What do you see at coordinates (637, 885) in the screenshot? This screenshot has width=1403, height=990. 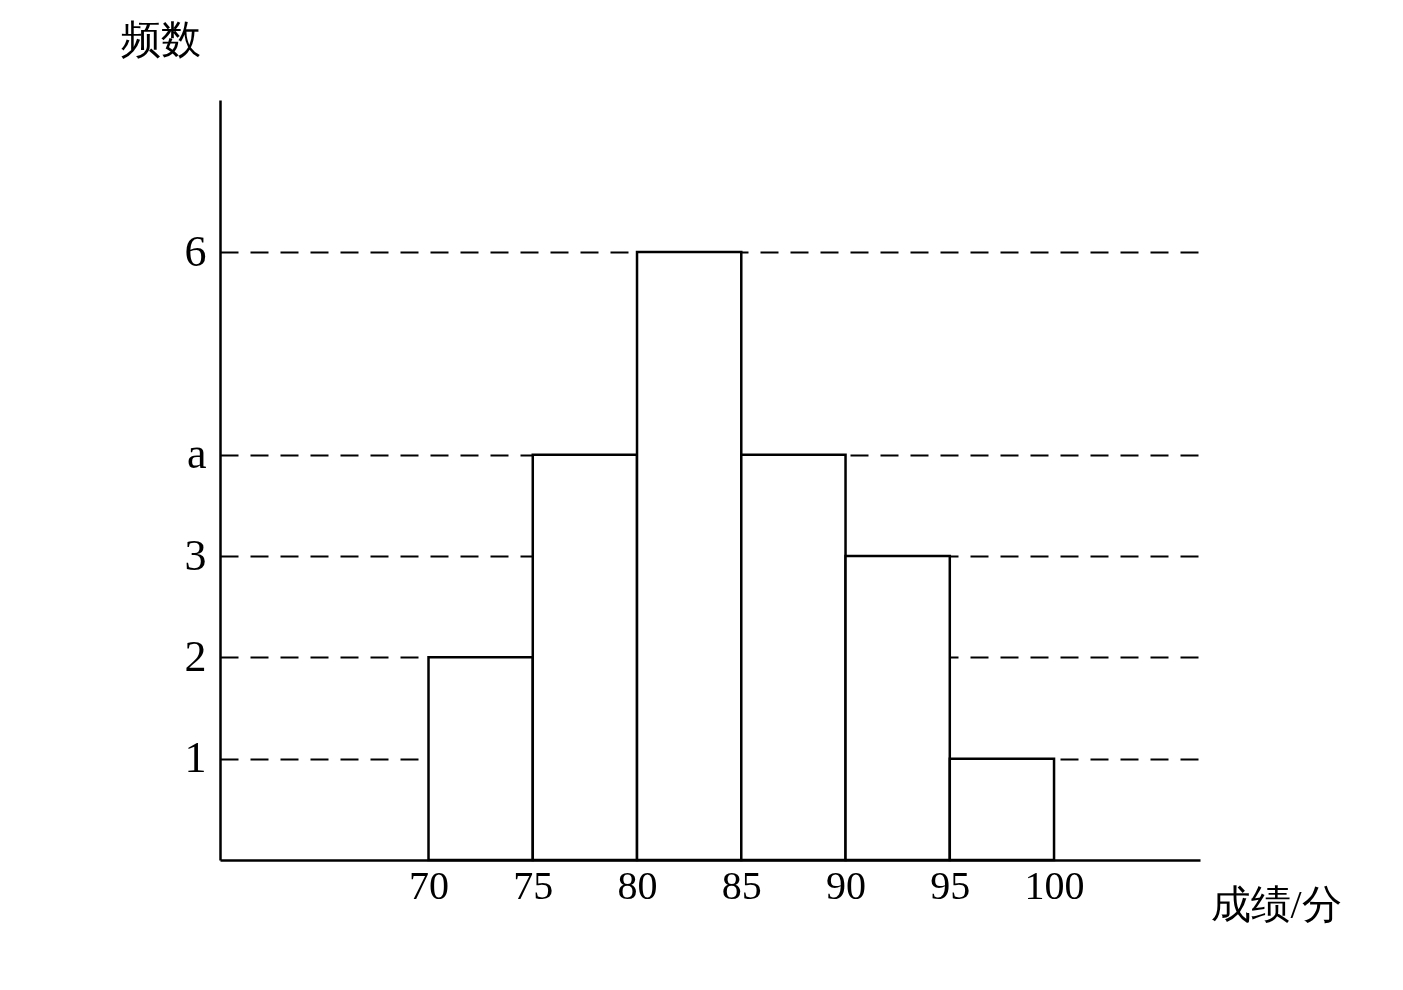 I see `x-tick-label: 80` at bounding box center [637, 885].